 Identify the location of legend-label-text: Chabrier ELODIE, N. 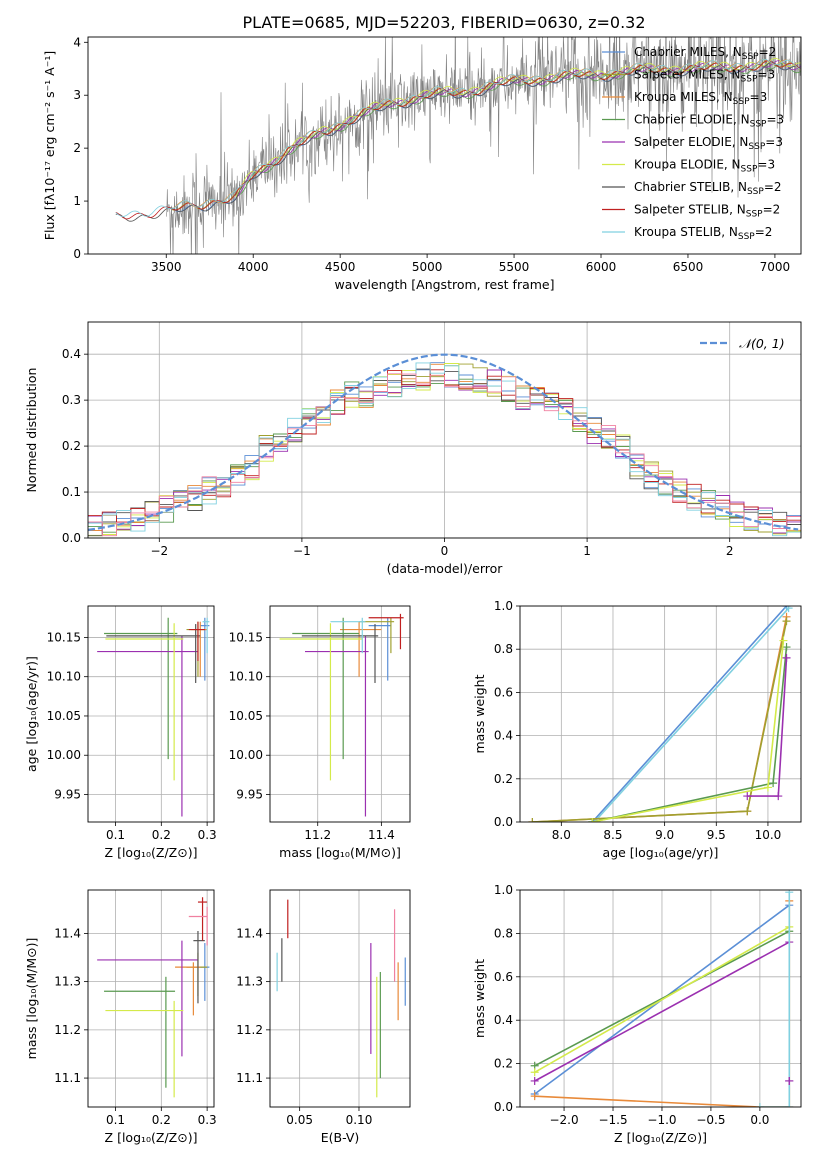
(692, 120).